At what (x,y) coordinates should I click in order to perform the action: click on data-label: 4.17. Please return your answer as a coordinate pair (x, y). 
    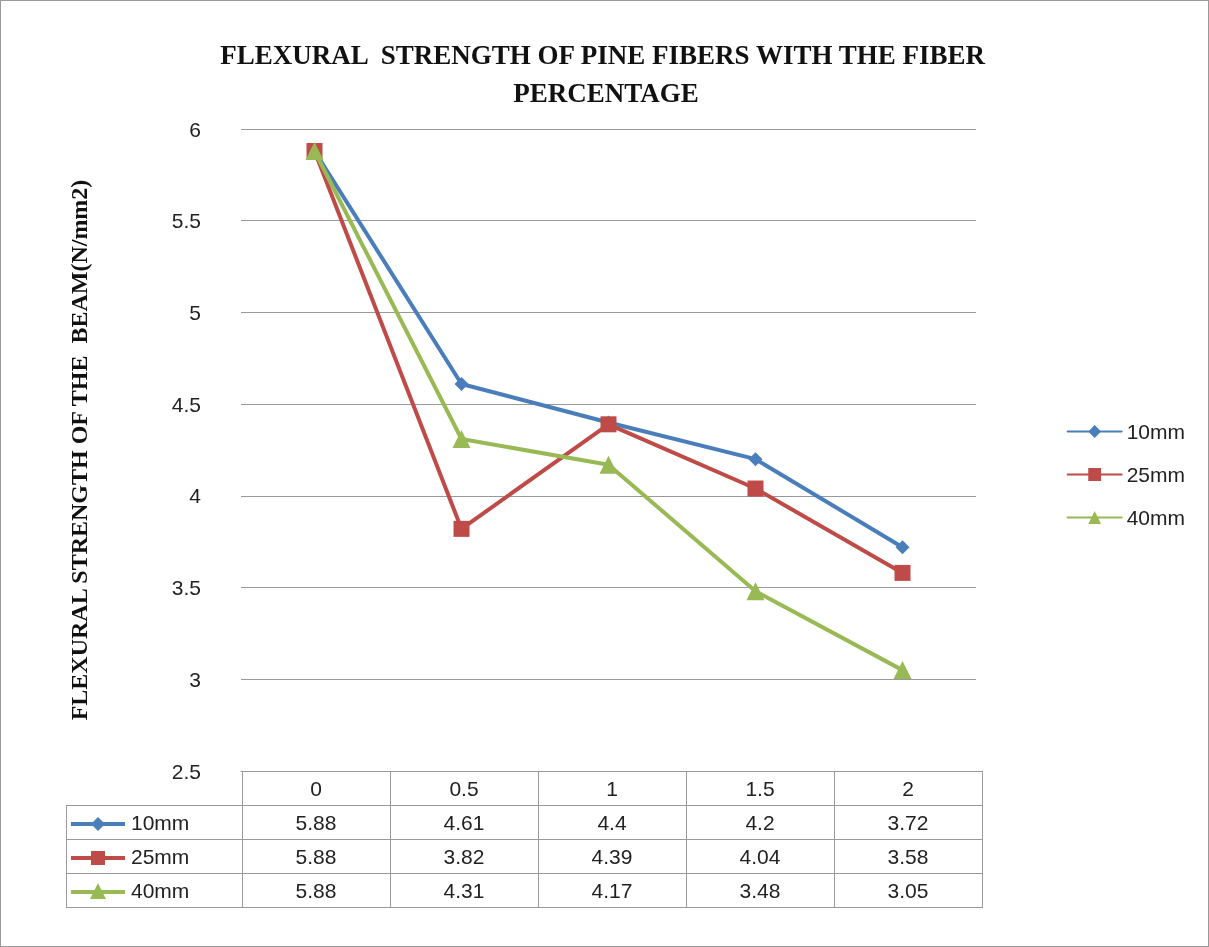
    Looking at the image, I should click on (612, 890).